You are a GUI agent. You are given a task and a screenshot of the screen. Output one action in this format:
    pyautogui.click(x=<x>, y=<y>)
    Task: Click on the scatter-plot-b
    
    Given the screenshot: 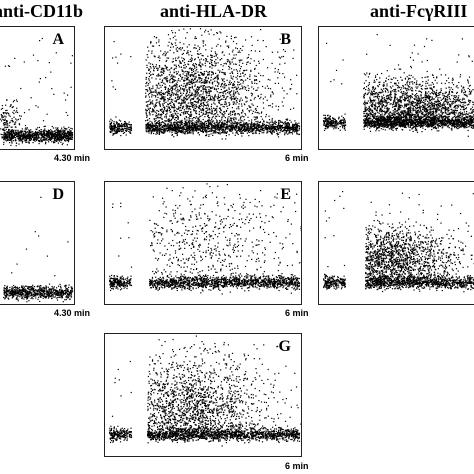 What is the action you would take?
    pyautogui.click(x=205, y=84)
    